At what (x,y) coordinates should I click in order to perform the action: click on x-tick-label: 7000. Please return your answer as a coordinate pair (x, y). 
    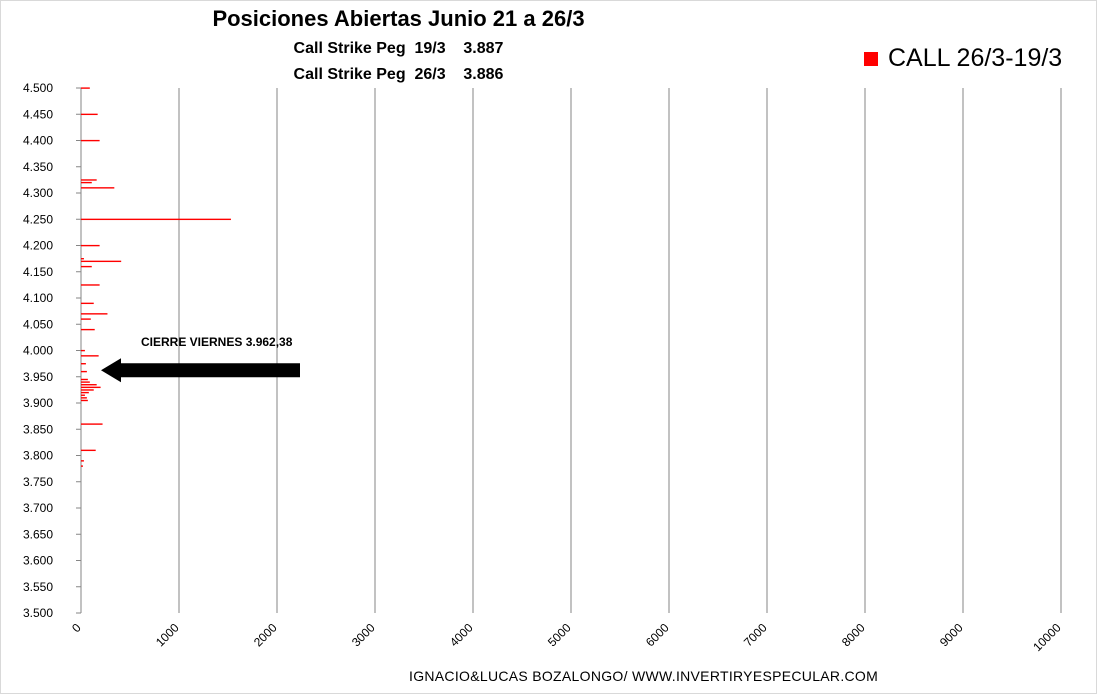
    Looking at the image, I should click on (755, 634).